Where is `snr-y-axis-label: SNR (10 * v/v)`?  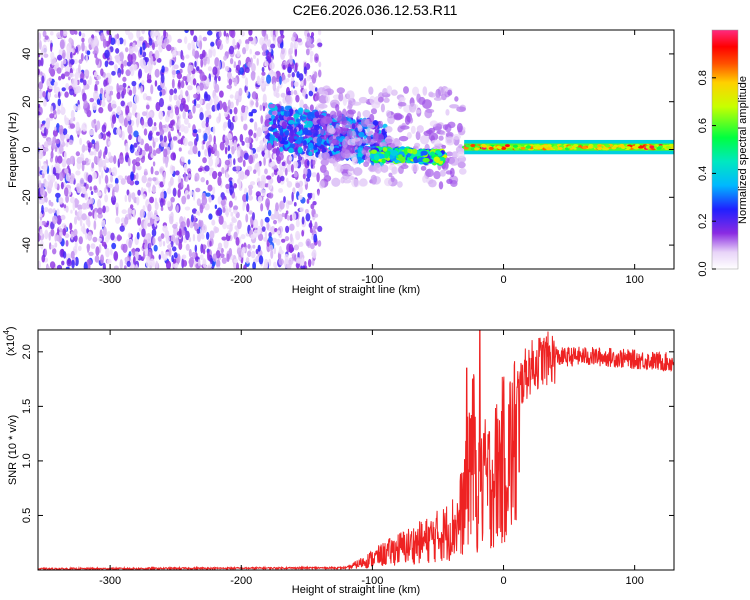 snr-y-axis-label: SNR (10 * v/v) is located at coordinates (13, 450).